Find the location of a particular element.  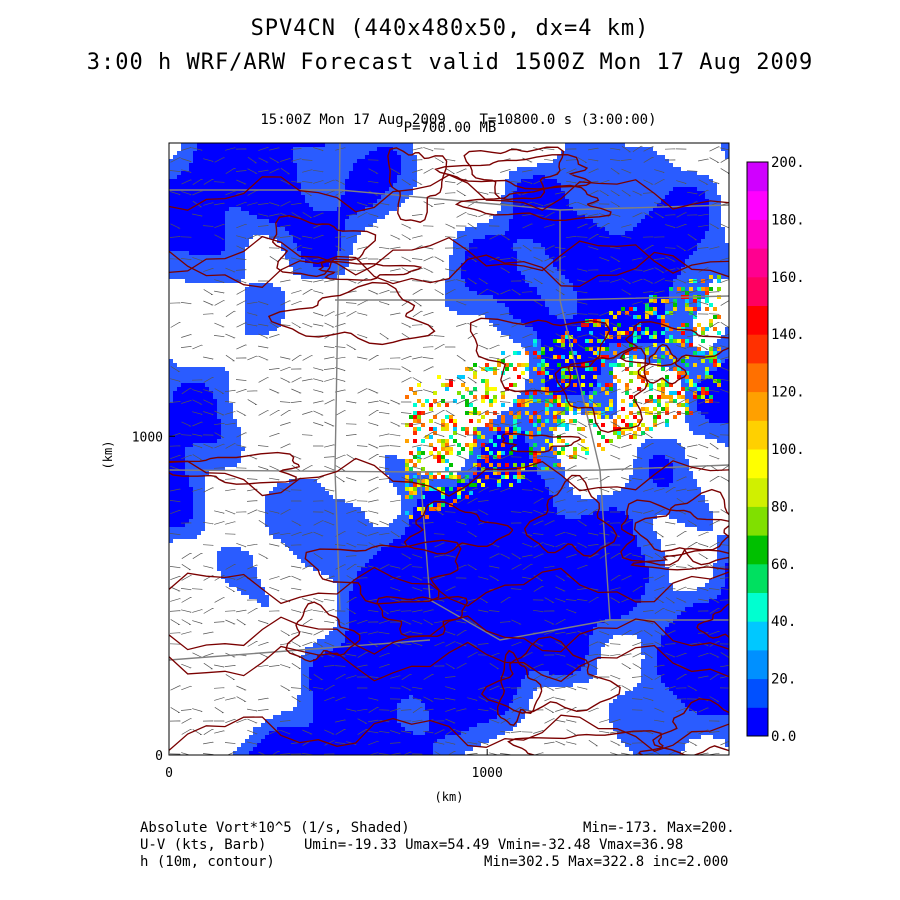

colorbar-label: 20. is located at coordinates (783, 680).